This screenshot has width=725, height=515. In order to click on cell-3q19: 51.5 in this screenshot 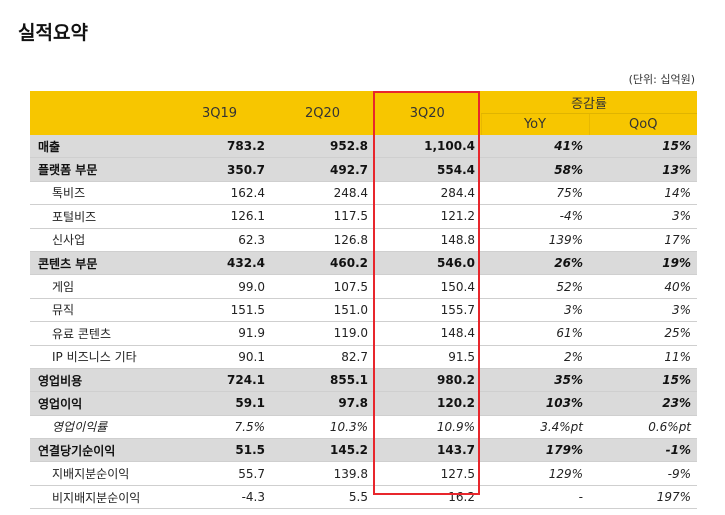, I will do `click(219, 450)`.